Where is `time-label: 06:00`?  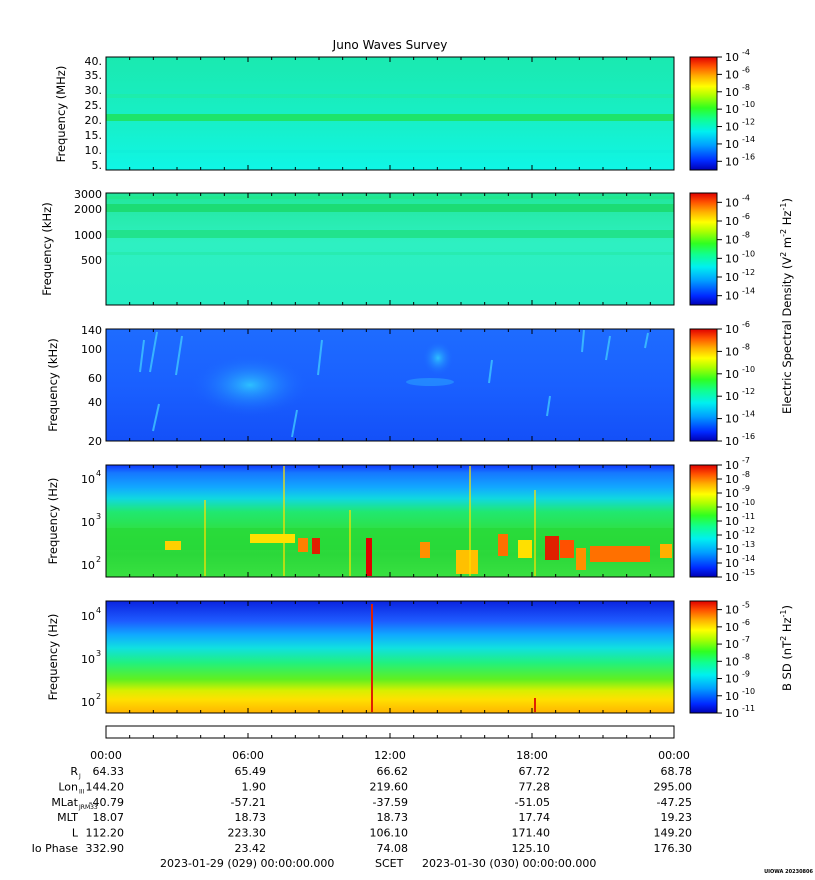
time-label: 06:00 is located at coordinates (248, 755).